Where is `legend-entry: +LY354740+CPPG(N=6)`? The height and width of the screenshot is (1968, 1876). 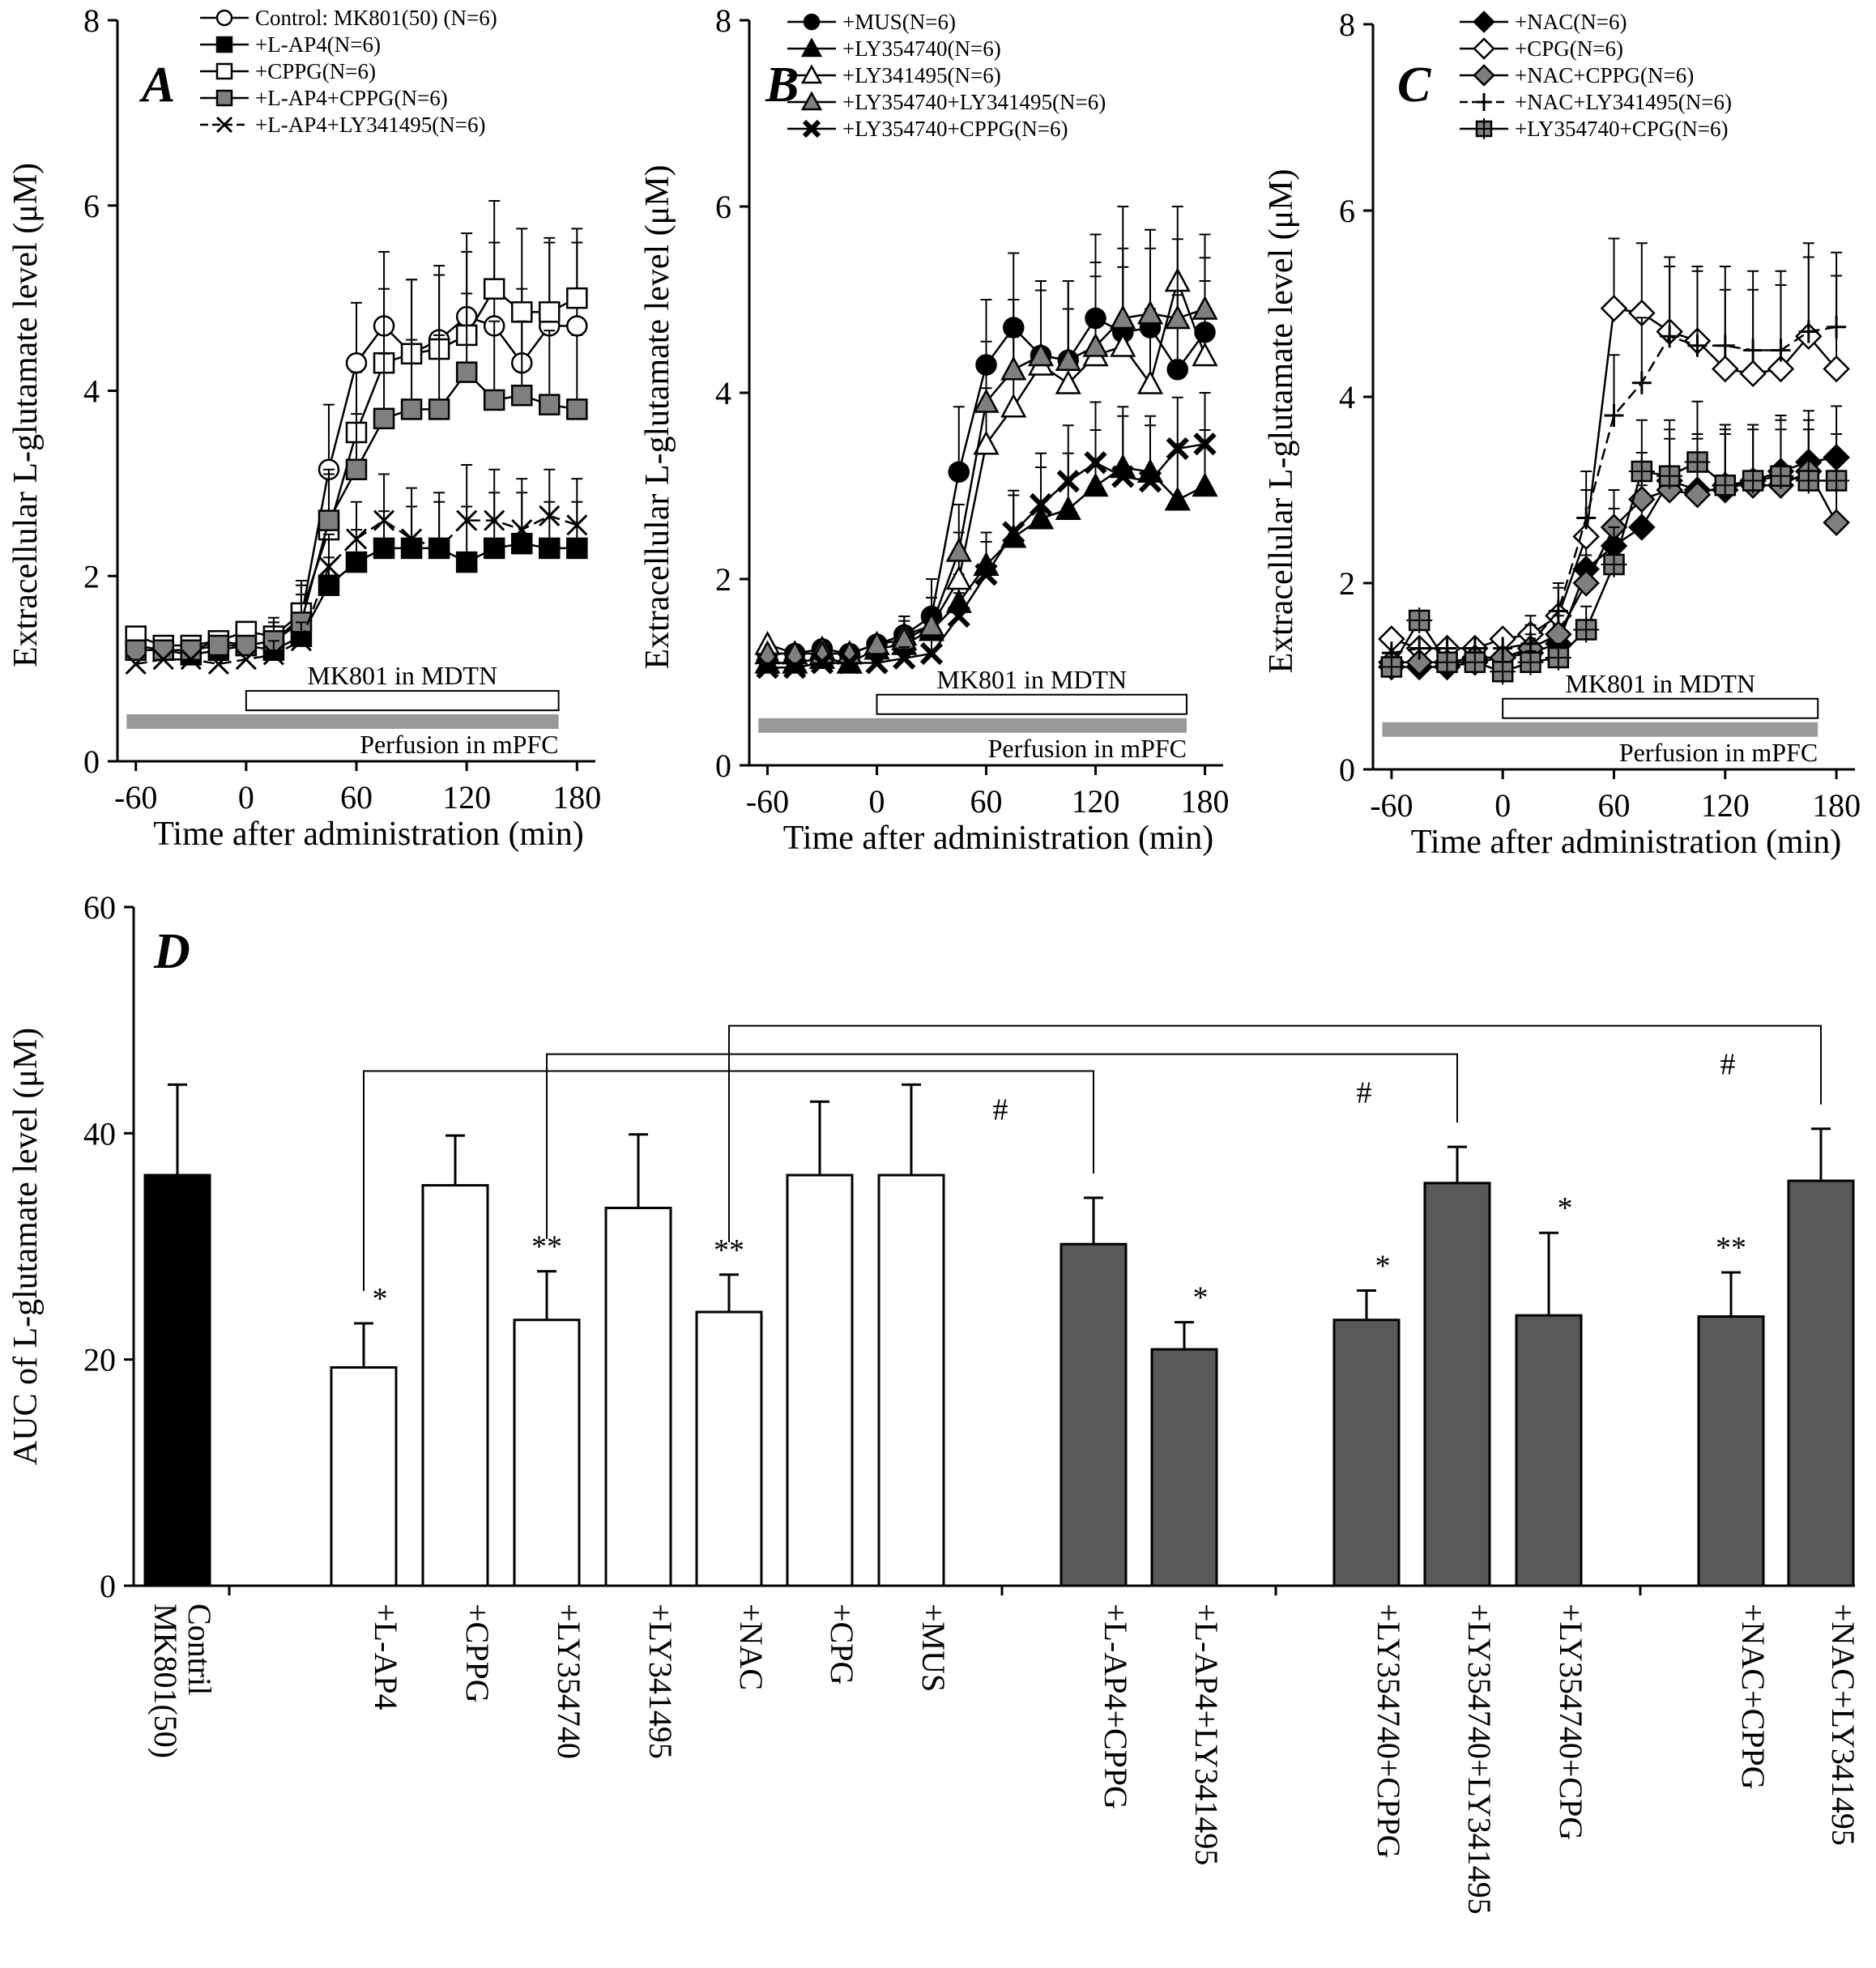 legend-entry: +LY354740+CPPG(N=6) is located at coordinates (927, 129).